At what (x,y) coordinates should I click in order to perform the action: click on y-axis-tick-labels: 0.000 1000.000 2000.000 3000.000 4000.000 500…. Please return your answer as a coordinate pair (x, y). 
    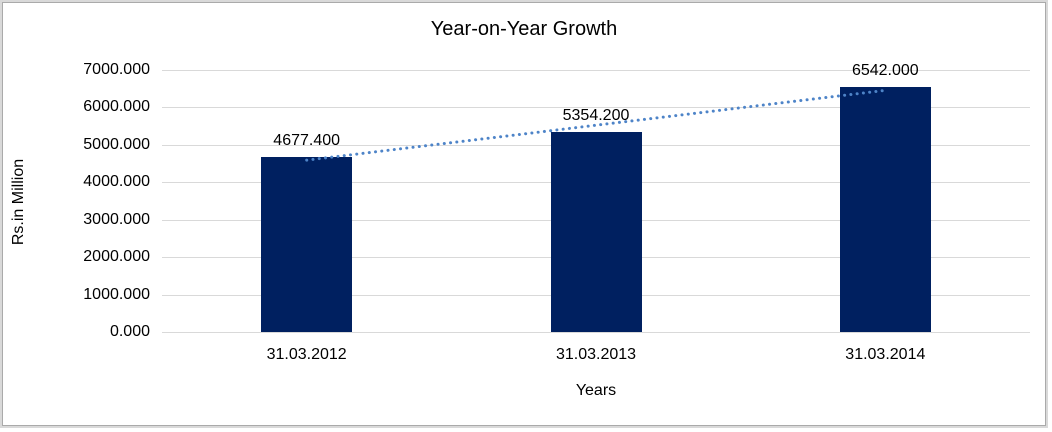
    Looking at the image, I should click on (76, 200).